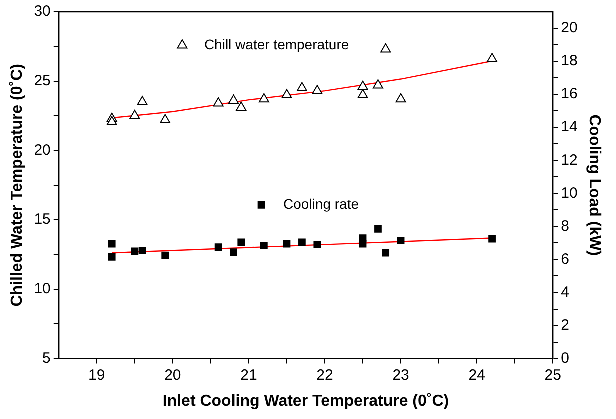 This screenshot has width=616, height=419. I want to click on x-tick-label: 20, so click(173, 375).